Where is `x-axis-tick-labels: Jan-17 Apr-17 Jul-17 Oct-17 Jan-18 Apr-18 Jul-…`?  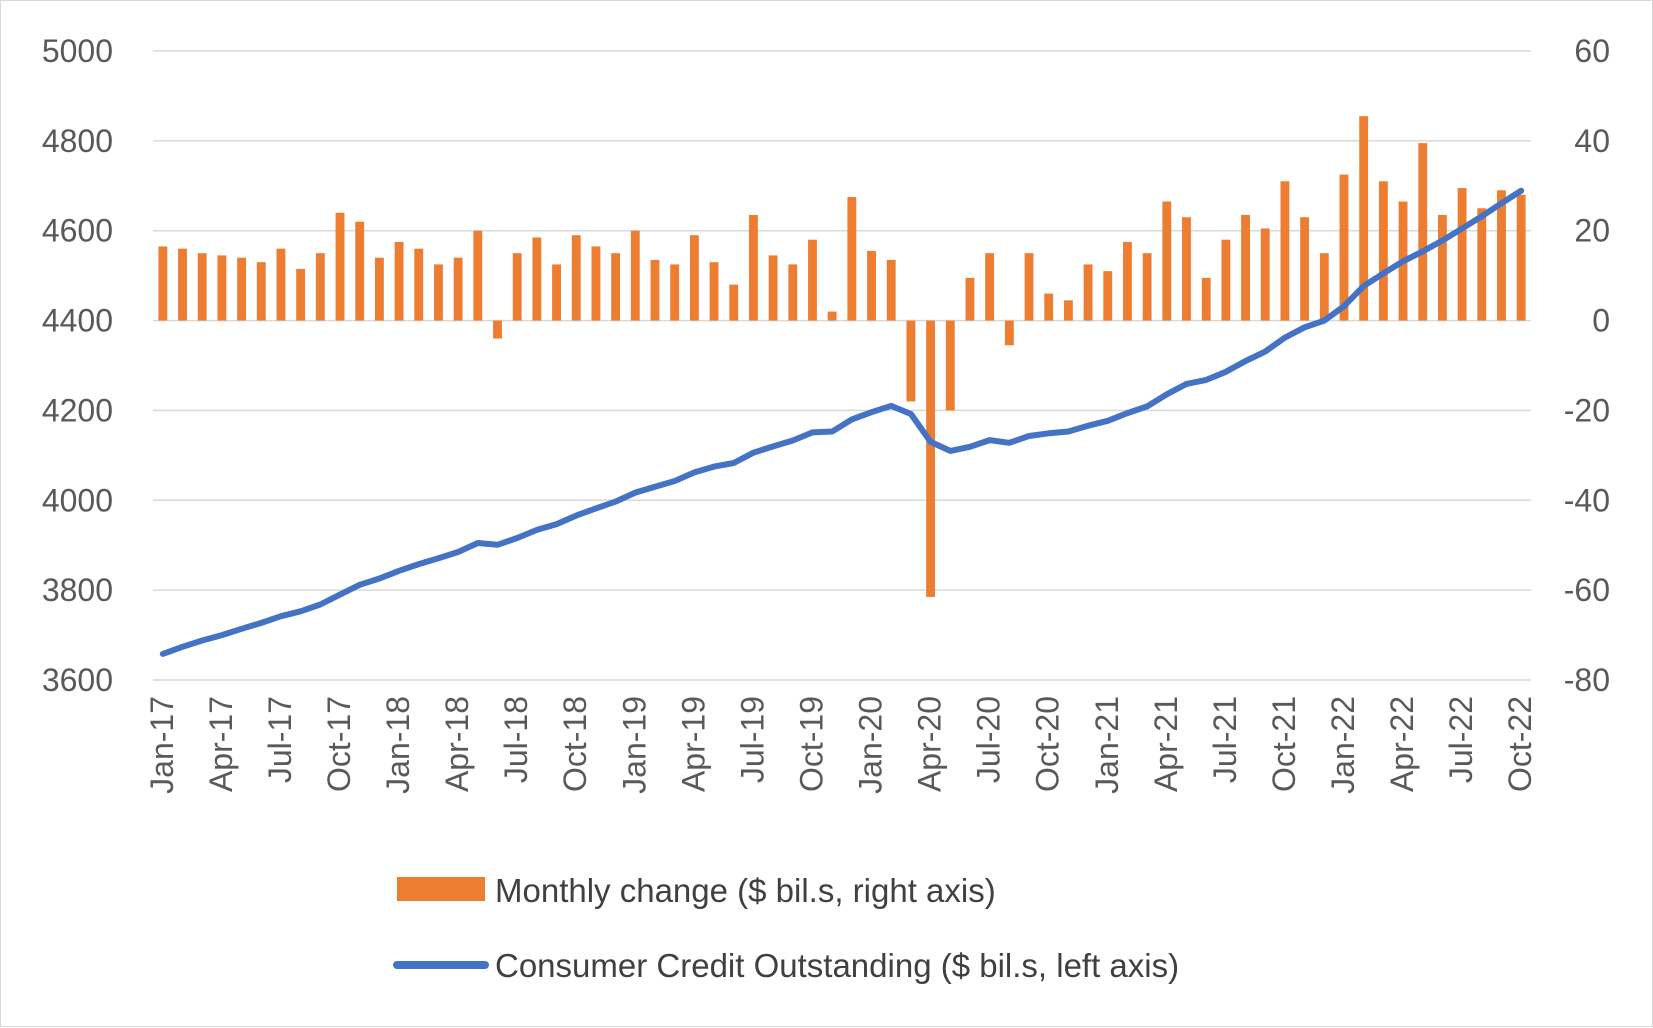 x-axis-tick-labels: Jan-17 Apr-17 Jul-17 Oct-17 Jan-18 Apr-18 Jul-… is located at coordinates (841, 745).